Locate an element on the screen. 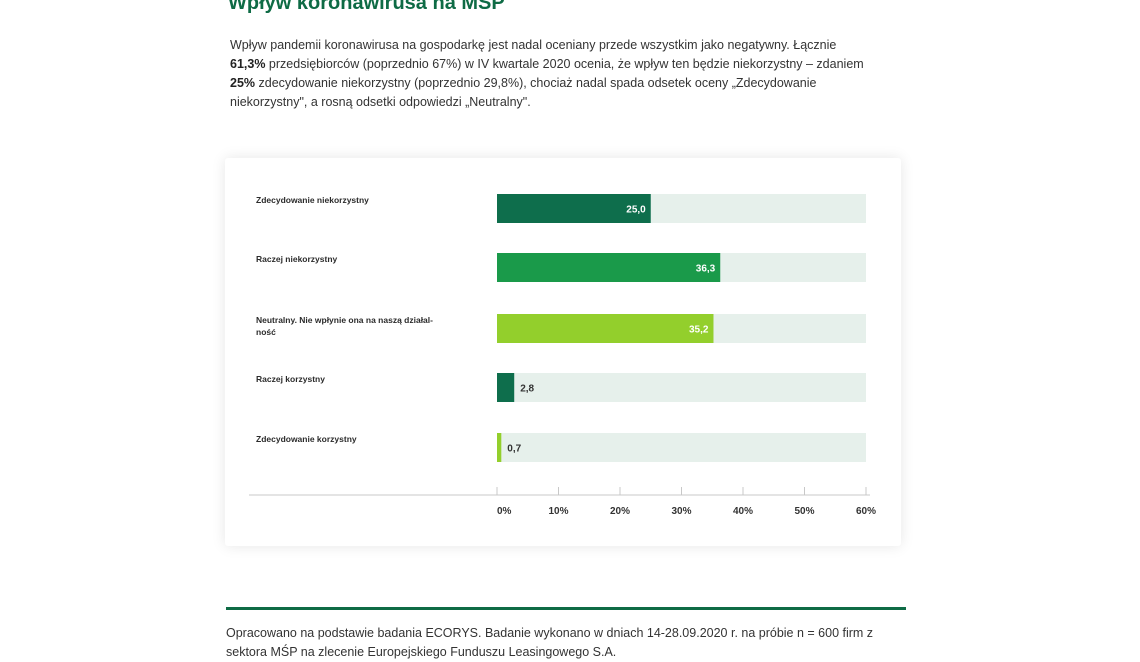  category-label: Zdecydowanie korzystny is located at coordinates (306, 439).